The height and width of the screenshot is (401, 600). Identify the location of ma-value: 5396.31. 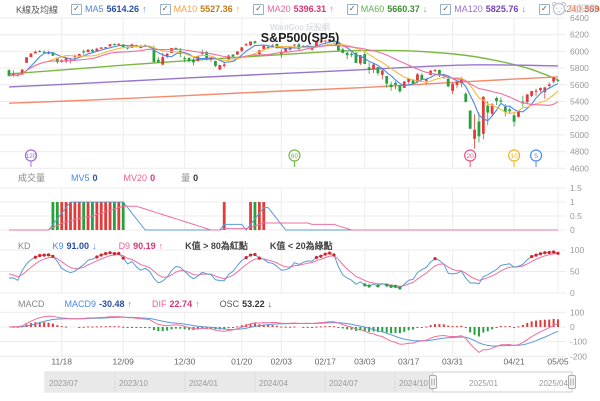
(310, 9).